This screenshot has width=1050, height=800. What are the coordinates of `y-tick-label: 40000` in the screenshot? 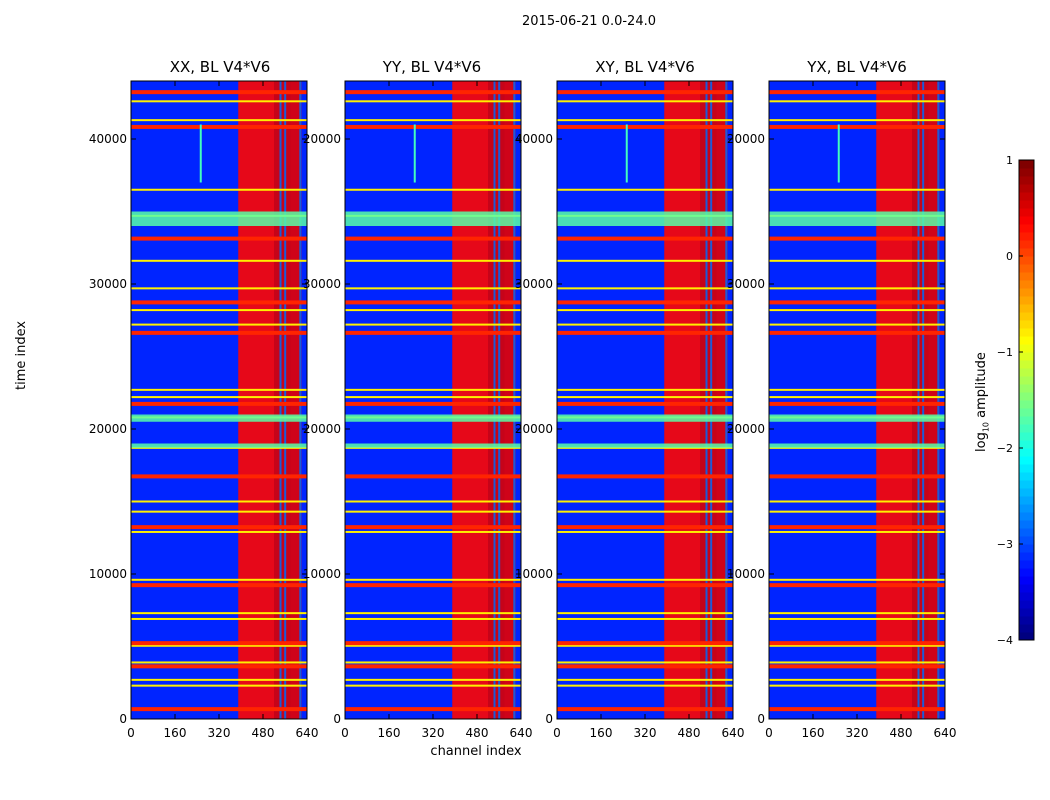 It's located at (534, 139).